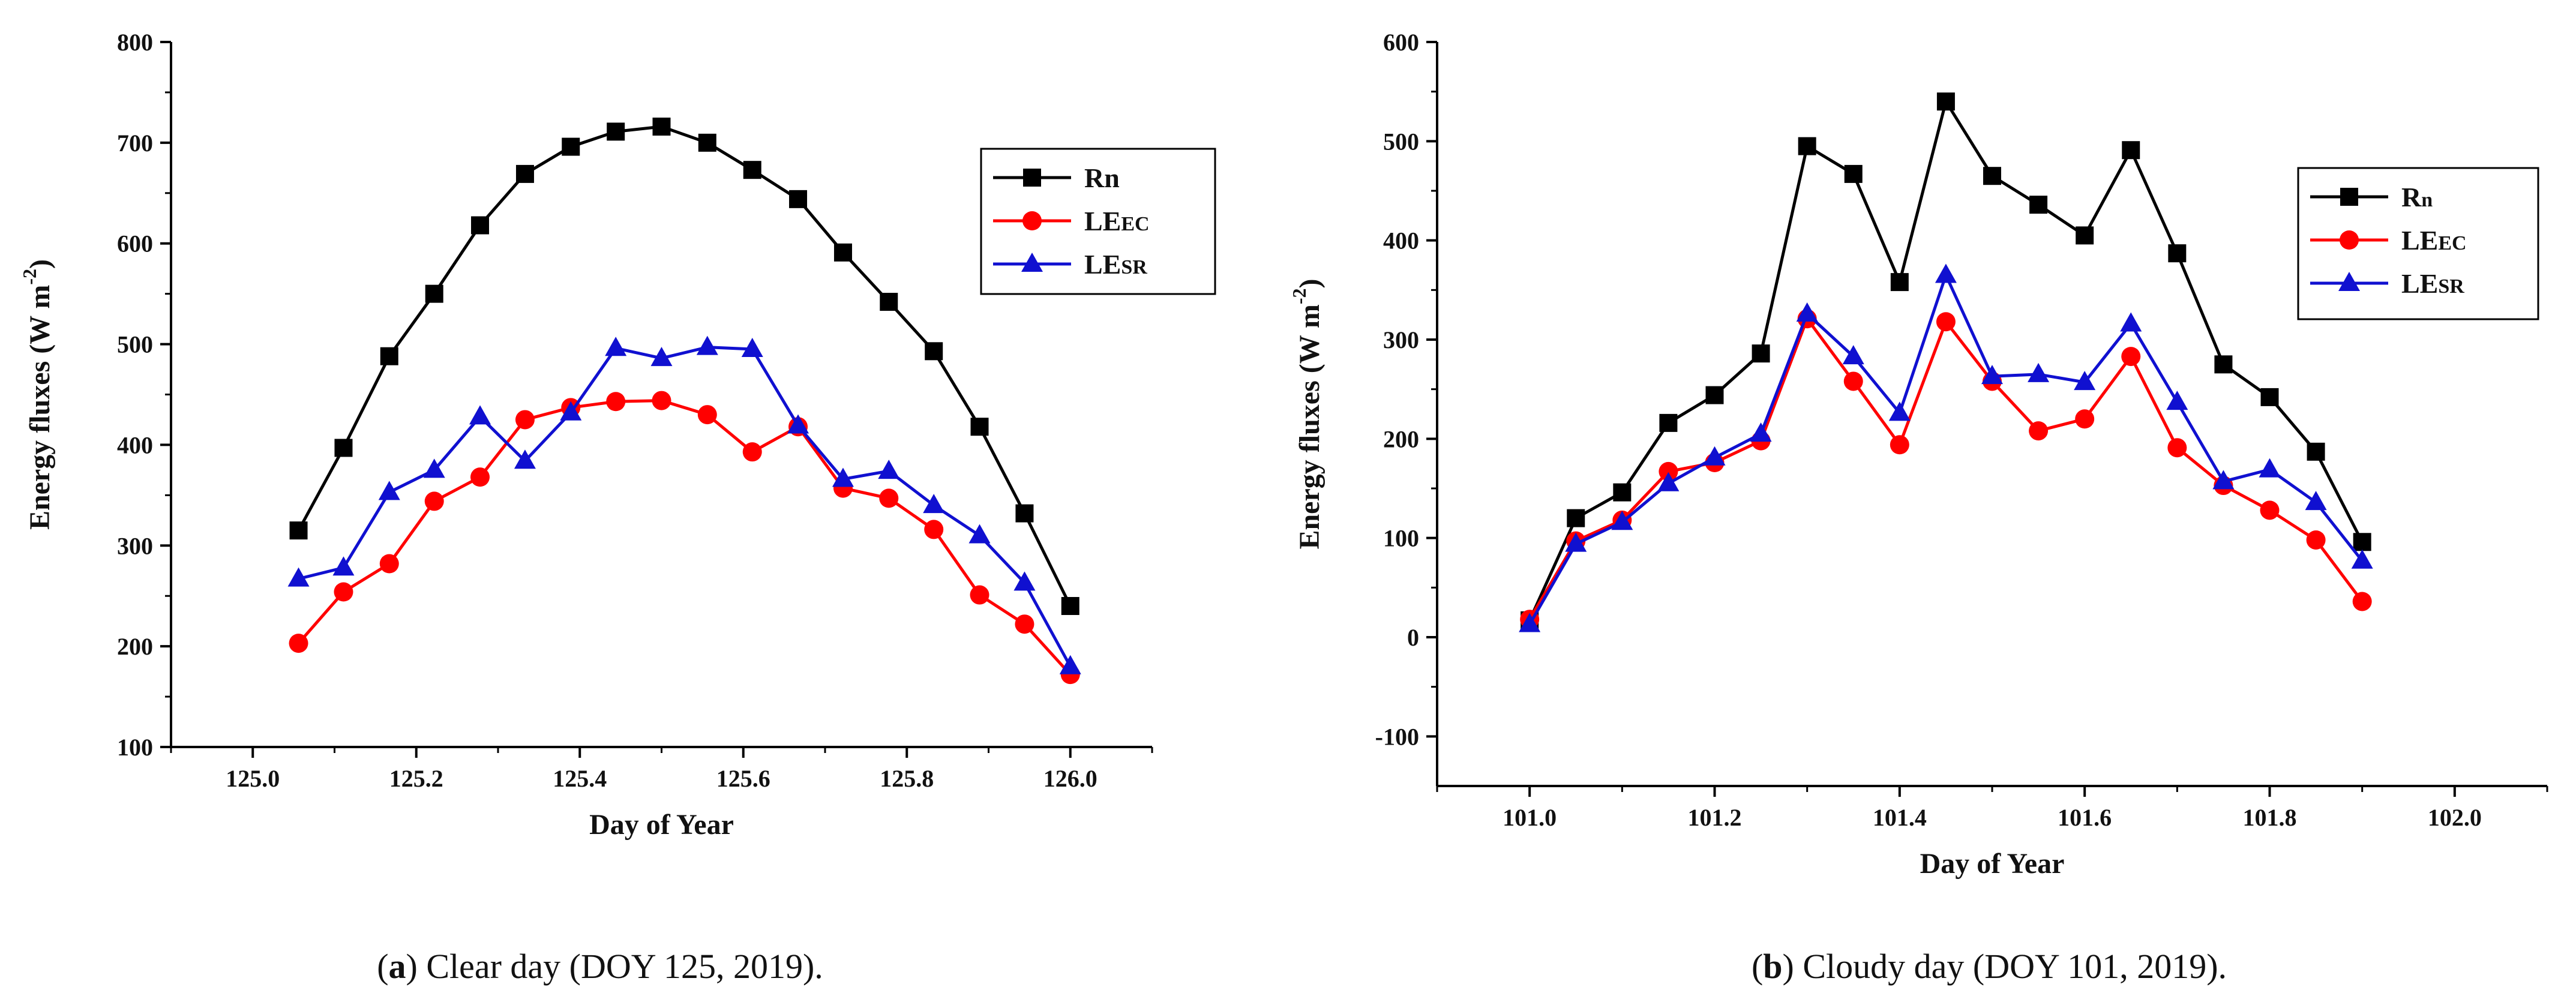 Image resolution: width=2576 pixels, height=1005 pixels. I want to click on y-tick-label: 400, so click(135, 444).